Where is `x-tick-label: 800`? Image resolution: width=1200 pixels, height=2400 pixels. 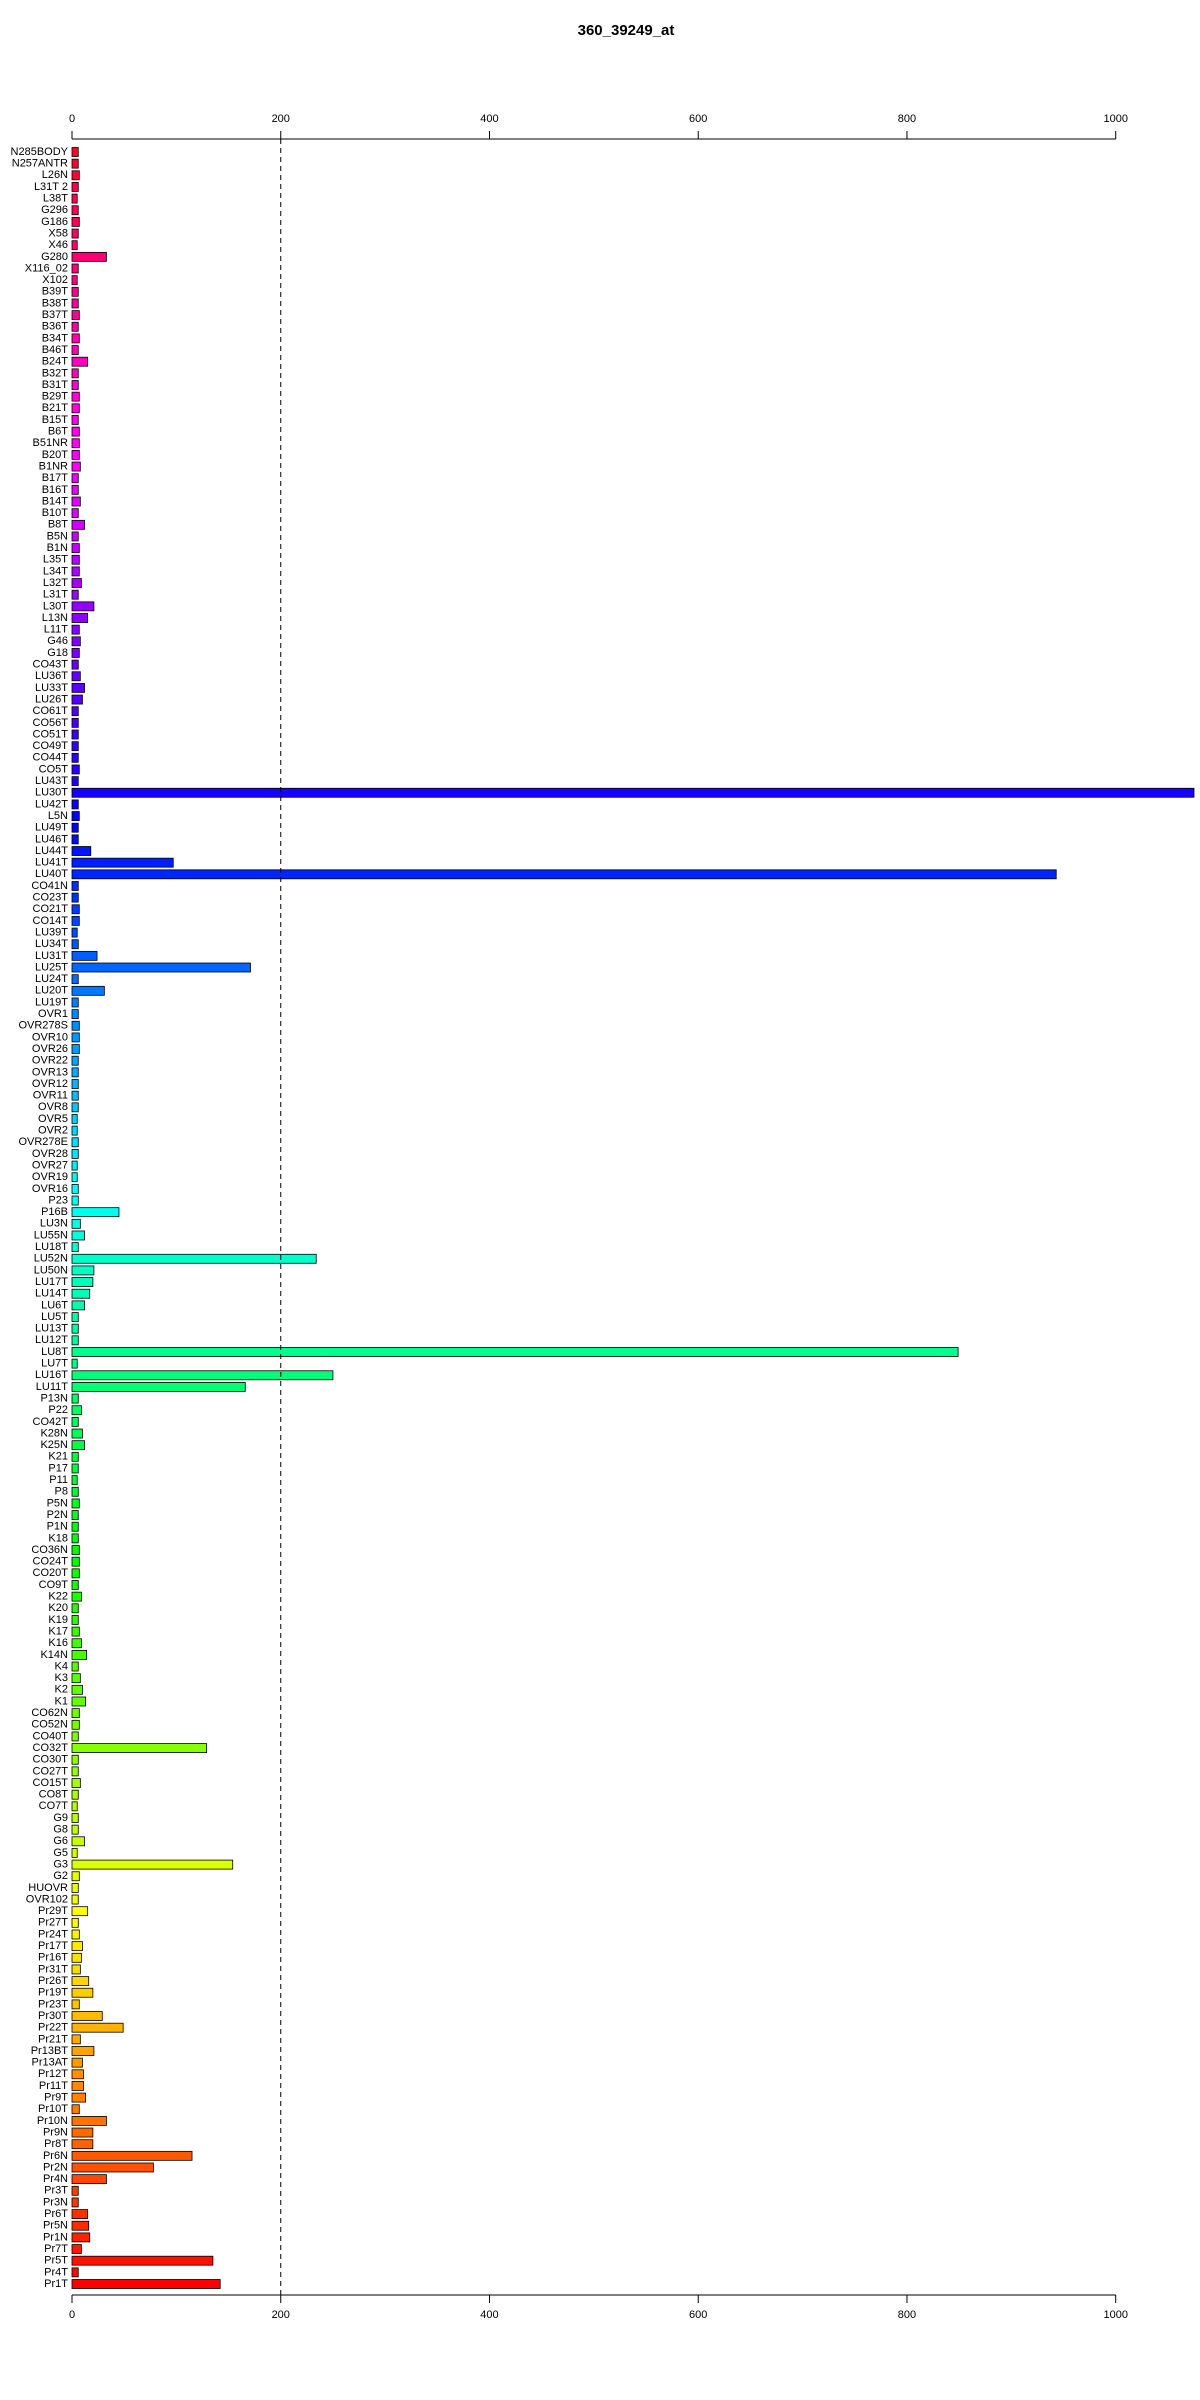 x-tick-label: 800 is located at coordinates (907, 119).